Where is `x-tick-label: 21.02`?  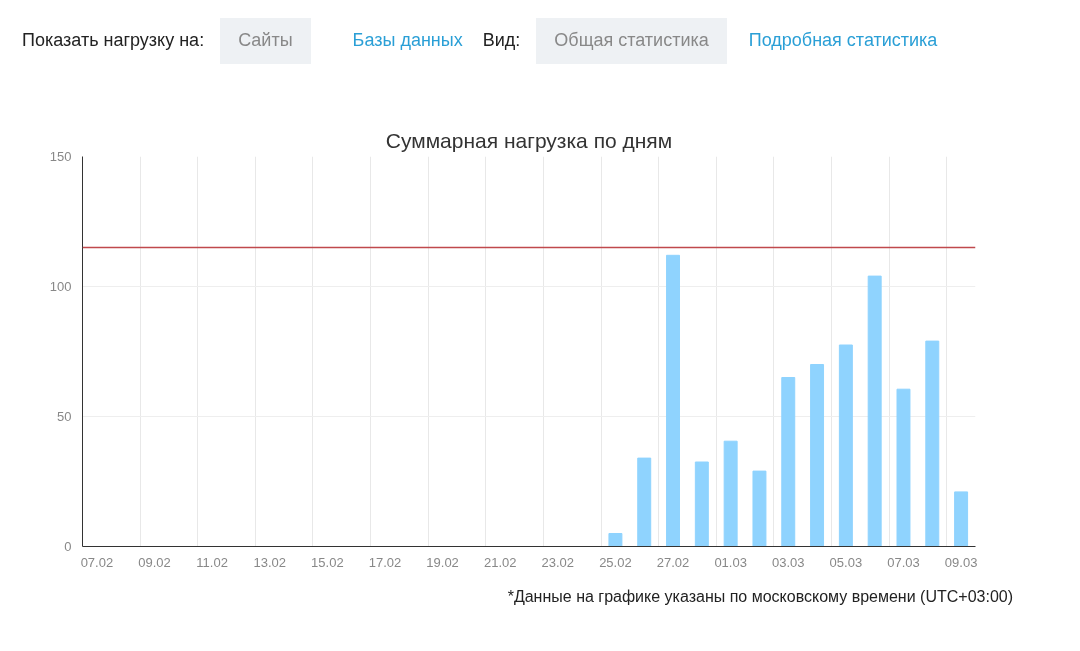
x-tick-label: 21.02 is located at coordinates (500, 562).